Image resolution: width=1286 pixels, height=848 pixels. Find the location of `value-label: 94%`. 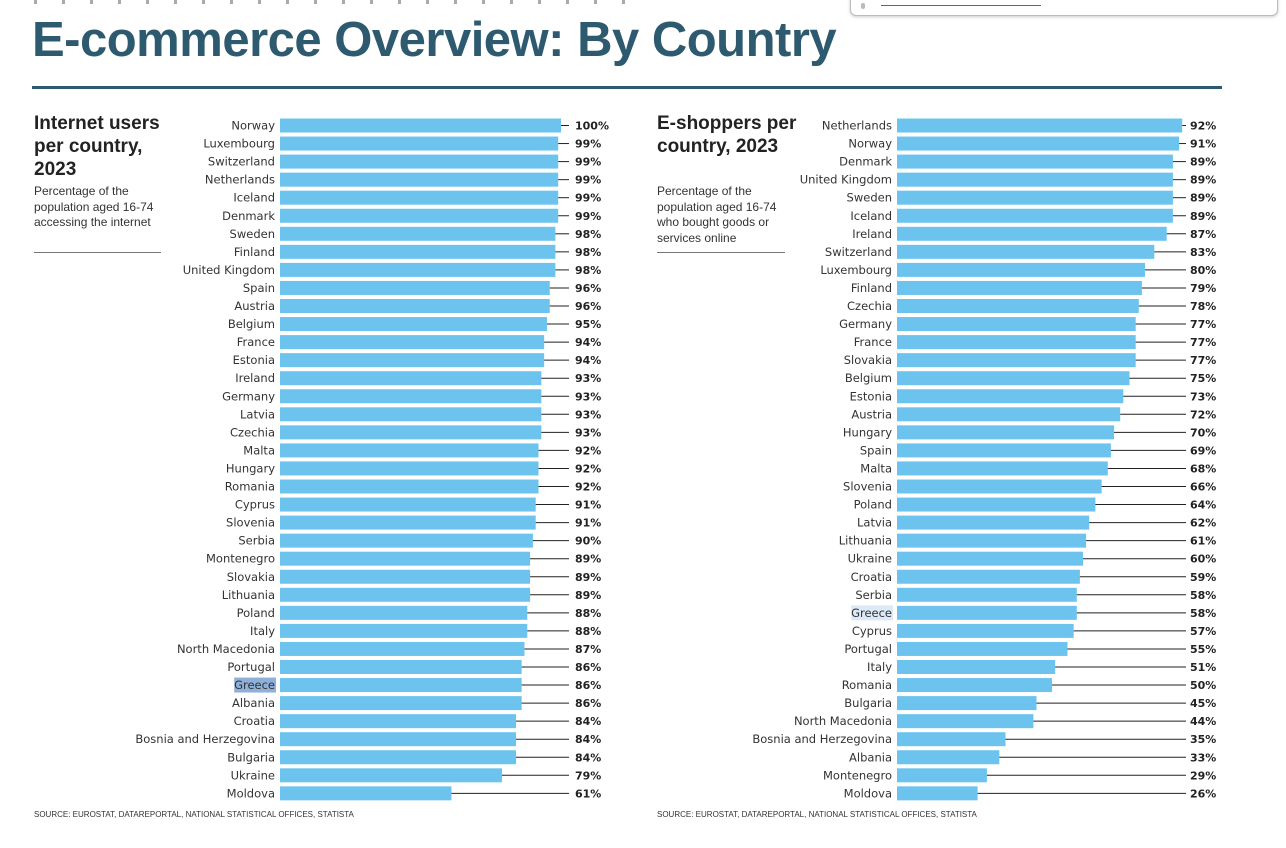

value-label: 94% is located at coordinates (588, 342).